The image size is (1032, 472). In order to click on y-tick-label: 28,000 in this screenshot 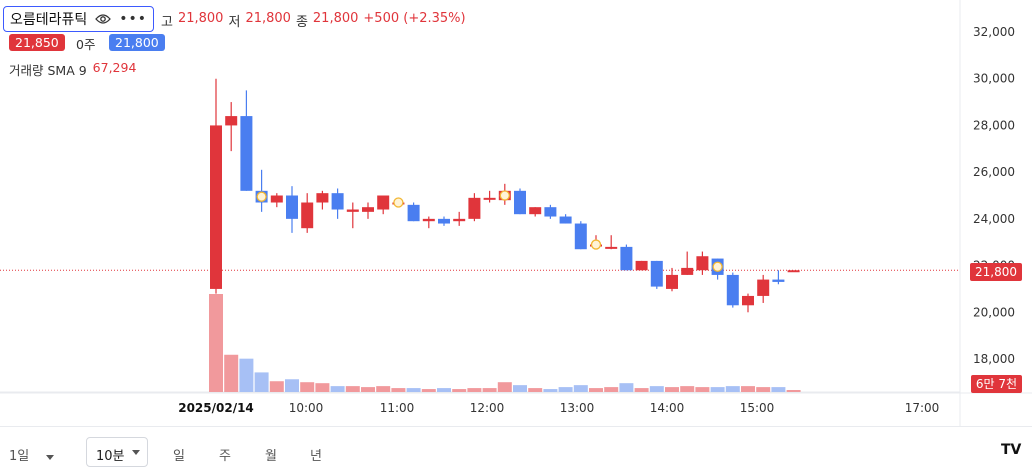, I will do `click(994, 125)`.